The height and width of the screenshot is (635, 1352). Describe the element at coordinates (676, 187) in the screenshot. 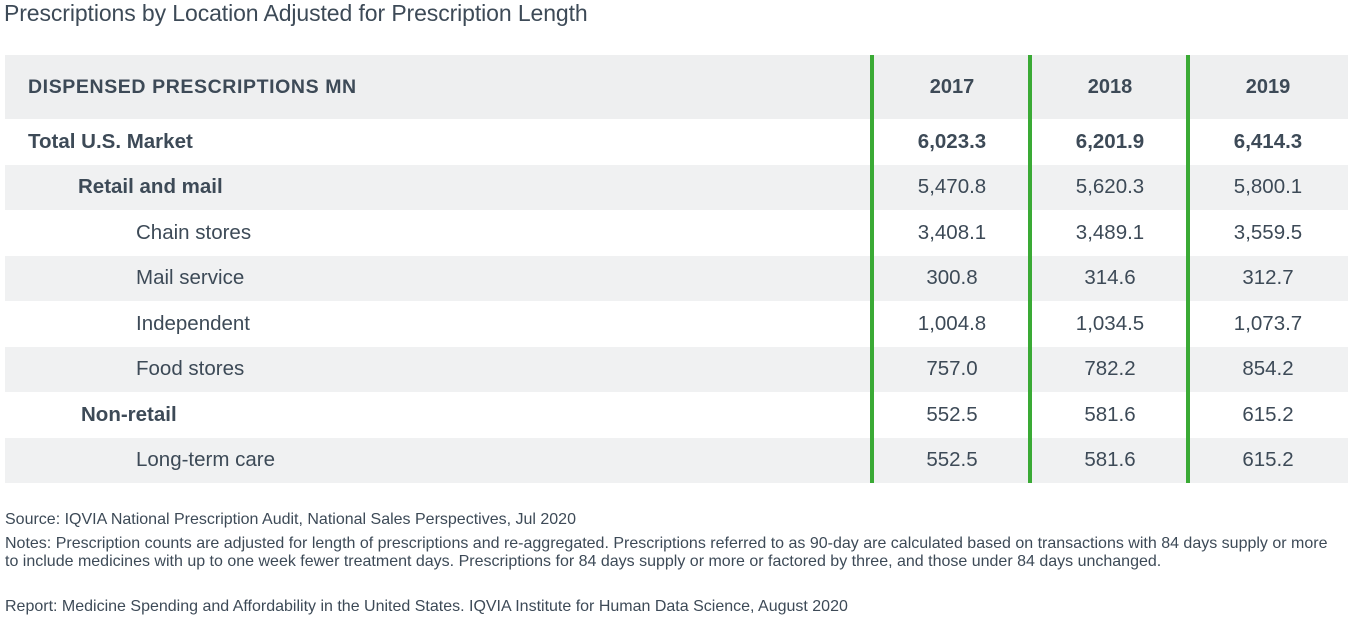

I see `table-row-retail-and-mail: Retail and mail 5,470.8 5,620.3 5,800.1` at that location.